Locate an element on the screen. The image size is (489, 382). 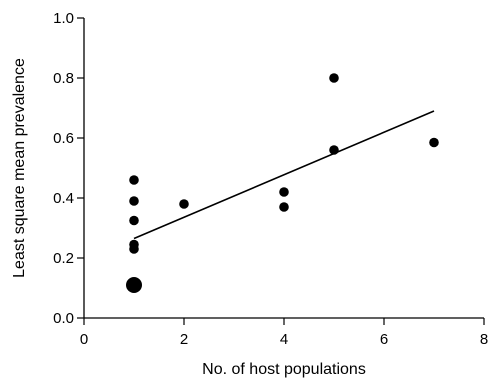
x-tick-label: 4 is located at coordinates (284, 339).